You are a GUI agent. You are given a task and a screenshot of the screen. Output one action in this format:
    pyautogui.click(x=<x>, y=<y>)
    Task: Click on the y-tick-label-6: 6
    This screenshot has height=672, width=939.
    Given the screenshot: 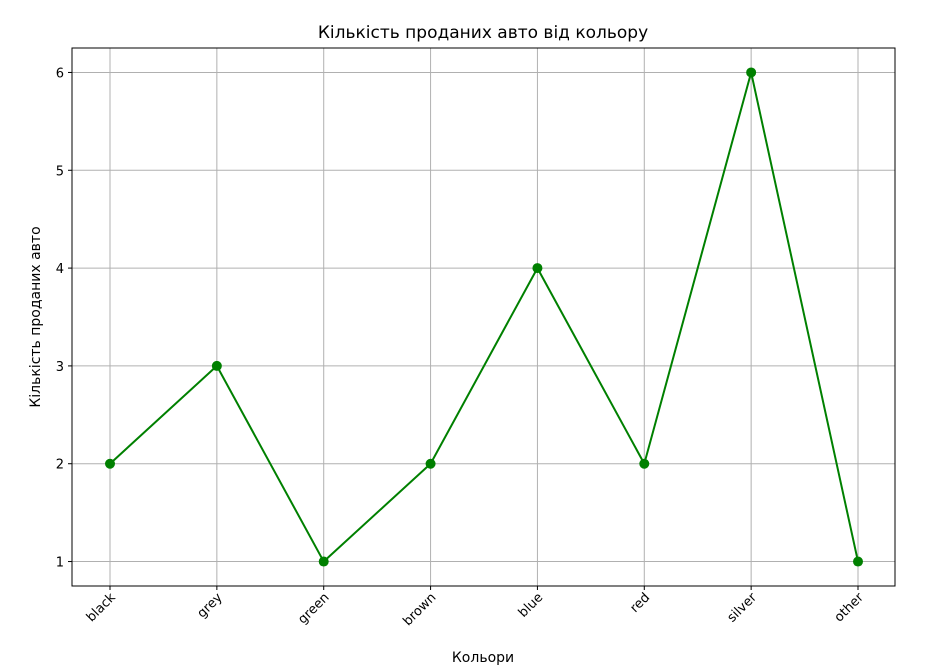 What is the action you would take?
    pyautogui.click(x=60, y=73)
    